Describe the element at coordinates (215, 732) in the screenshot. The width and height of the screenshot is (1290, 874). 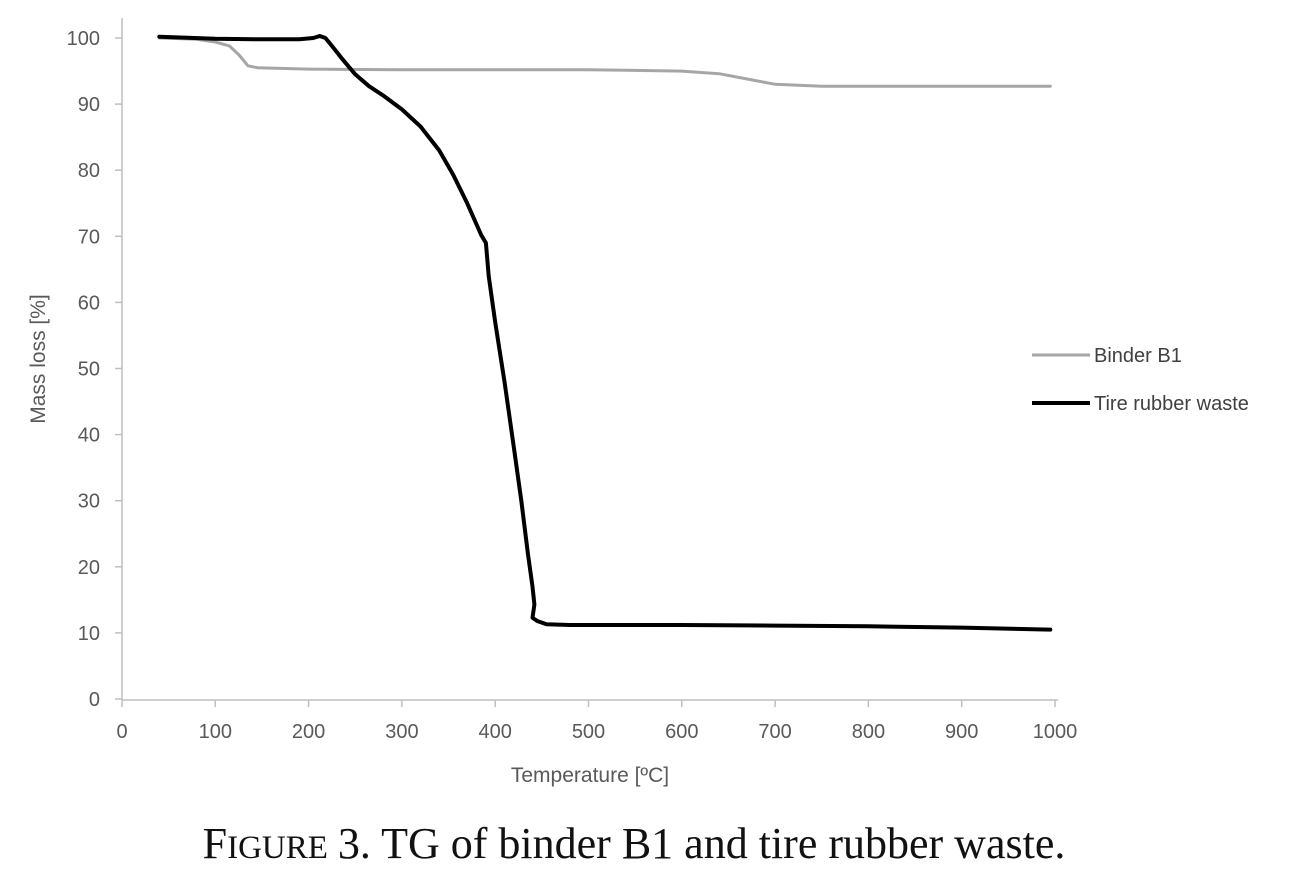
I see `x-tick-label: 100` at that location.